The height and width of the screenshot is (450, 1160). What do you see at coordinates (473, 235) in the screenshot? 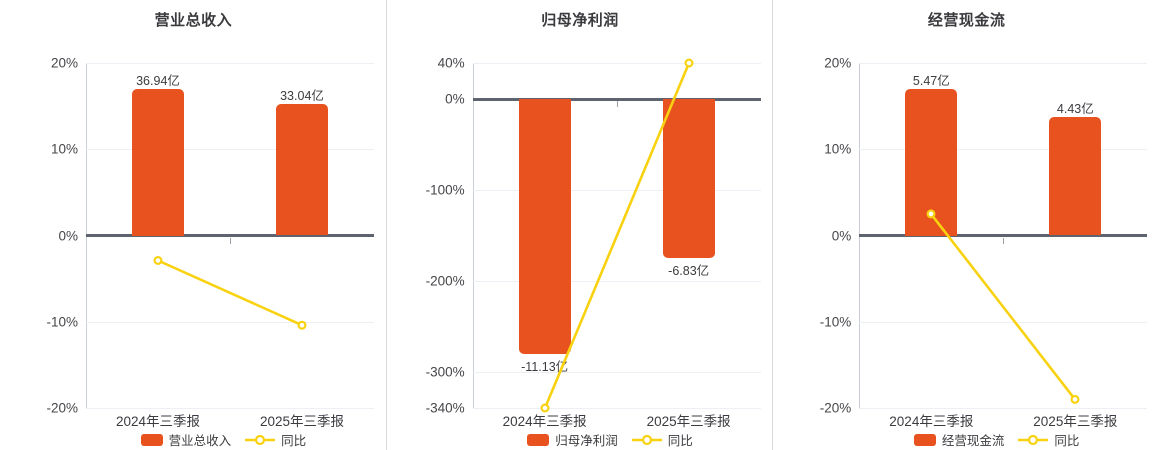
I see `y-axis-line` at bounding box center [473, 235].